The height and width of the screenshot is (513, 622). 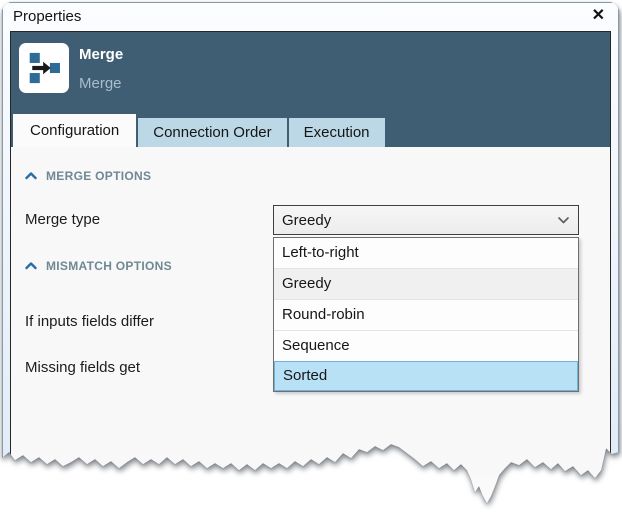 I want to click on tab-bar: Configuration Connection Order Execution, so click(x=310, y=130).